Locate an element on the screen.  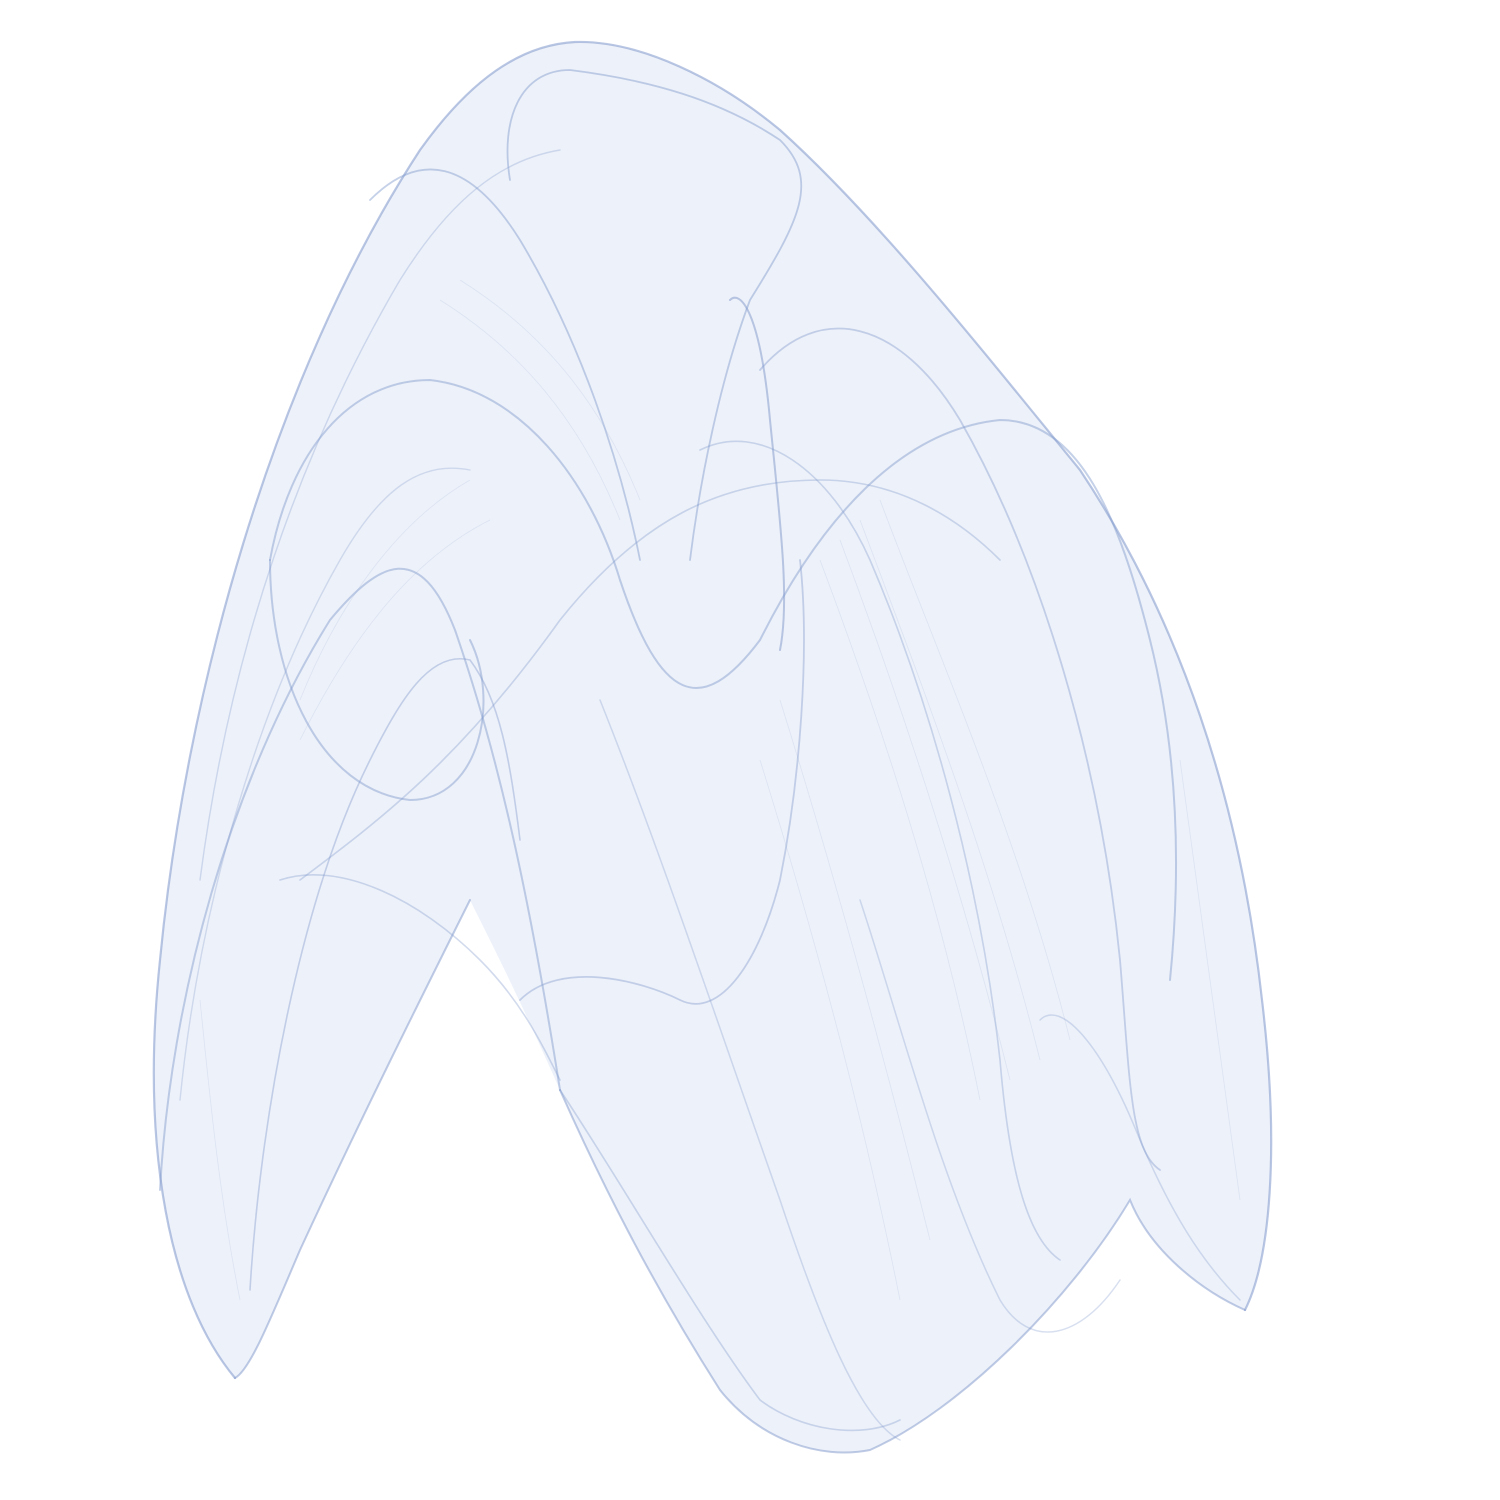
left-inner-lines is located at coordinates (380, 515).